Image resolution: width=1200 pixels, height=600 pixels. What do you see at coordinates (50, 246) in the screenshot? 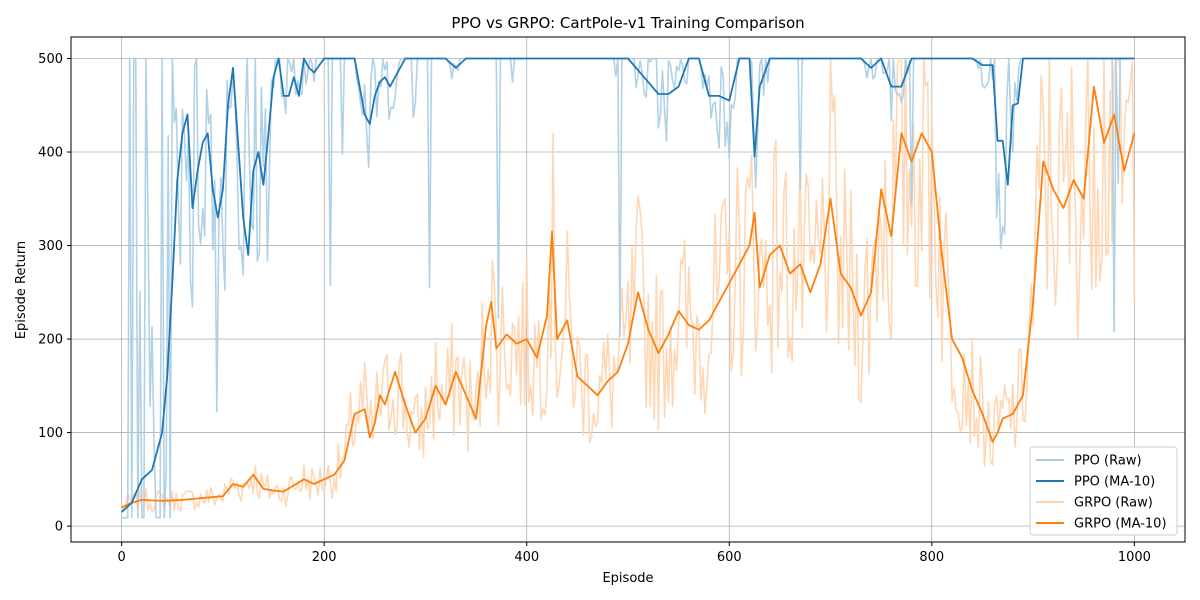
I see `y-tick-label: 300` at bounding box center [50, 246].